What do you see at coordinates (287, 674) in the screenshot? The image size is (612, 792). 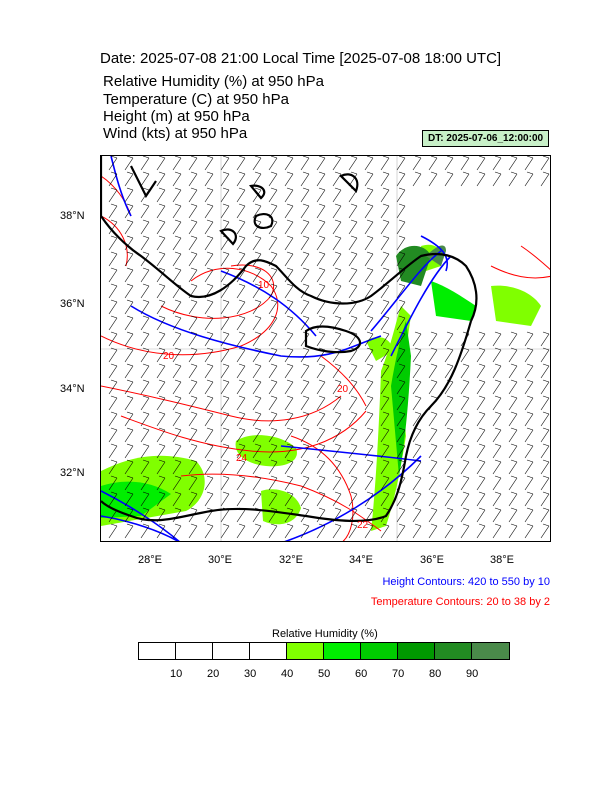 I see `colorbar-label: 40` at bounding box center [287, 674].